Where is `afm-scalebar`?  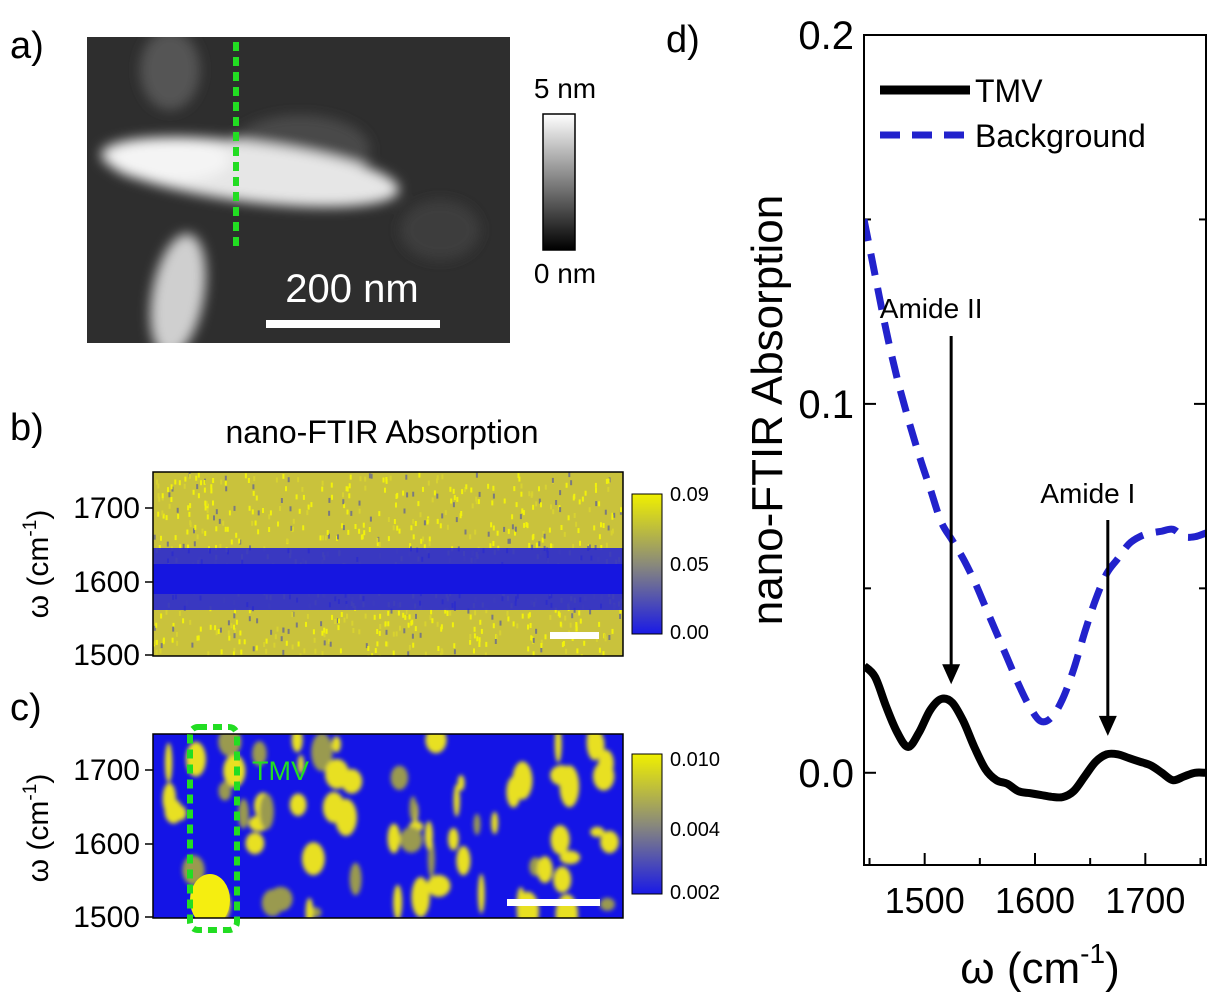
afm-scalebar is located at coordinates (353, 324).